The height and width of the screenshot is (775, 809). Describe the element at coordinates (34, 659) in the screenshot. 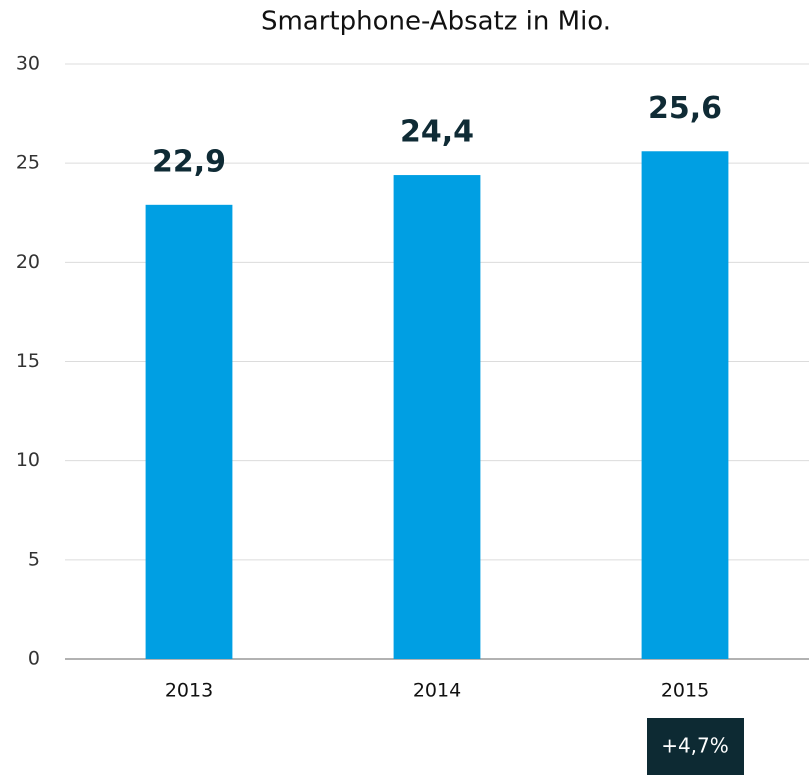

I see `y-tick-label: 0` at that location.